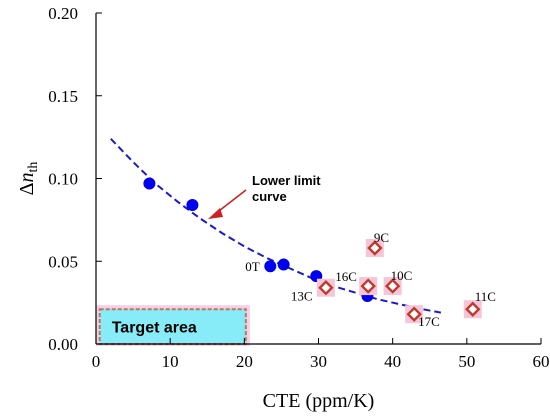 Image resolution: width=550 pixels, height=417 pixels. What do you see at coordinates (302, 296) in the screenshot?
I see `data-point-label: 13C` at bounding box center [302, 296].